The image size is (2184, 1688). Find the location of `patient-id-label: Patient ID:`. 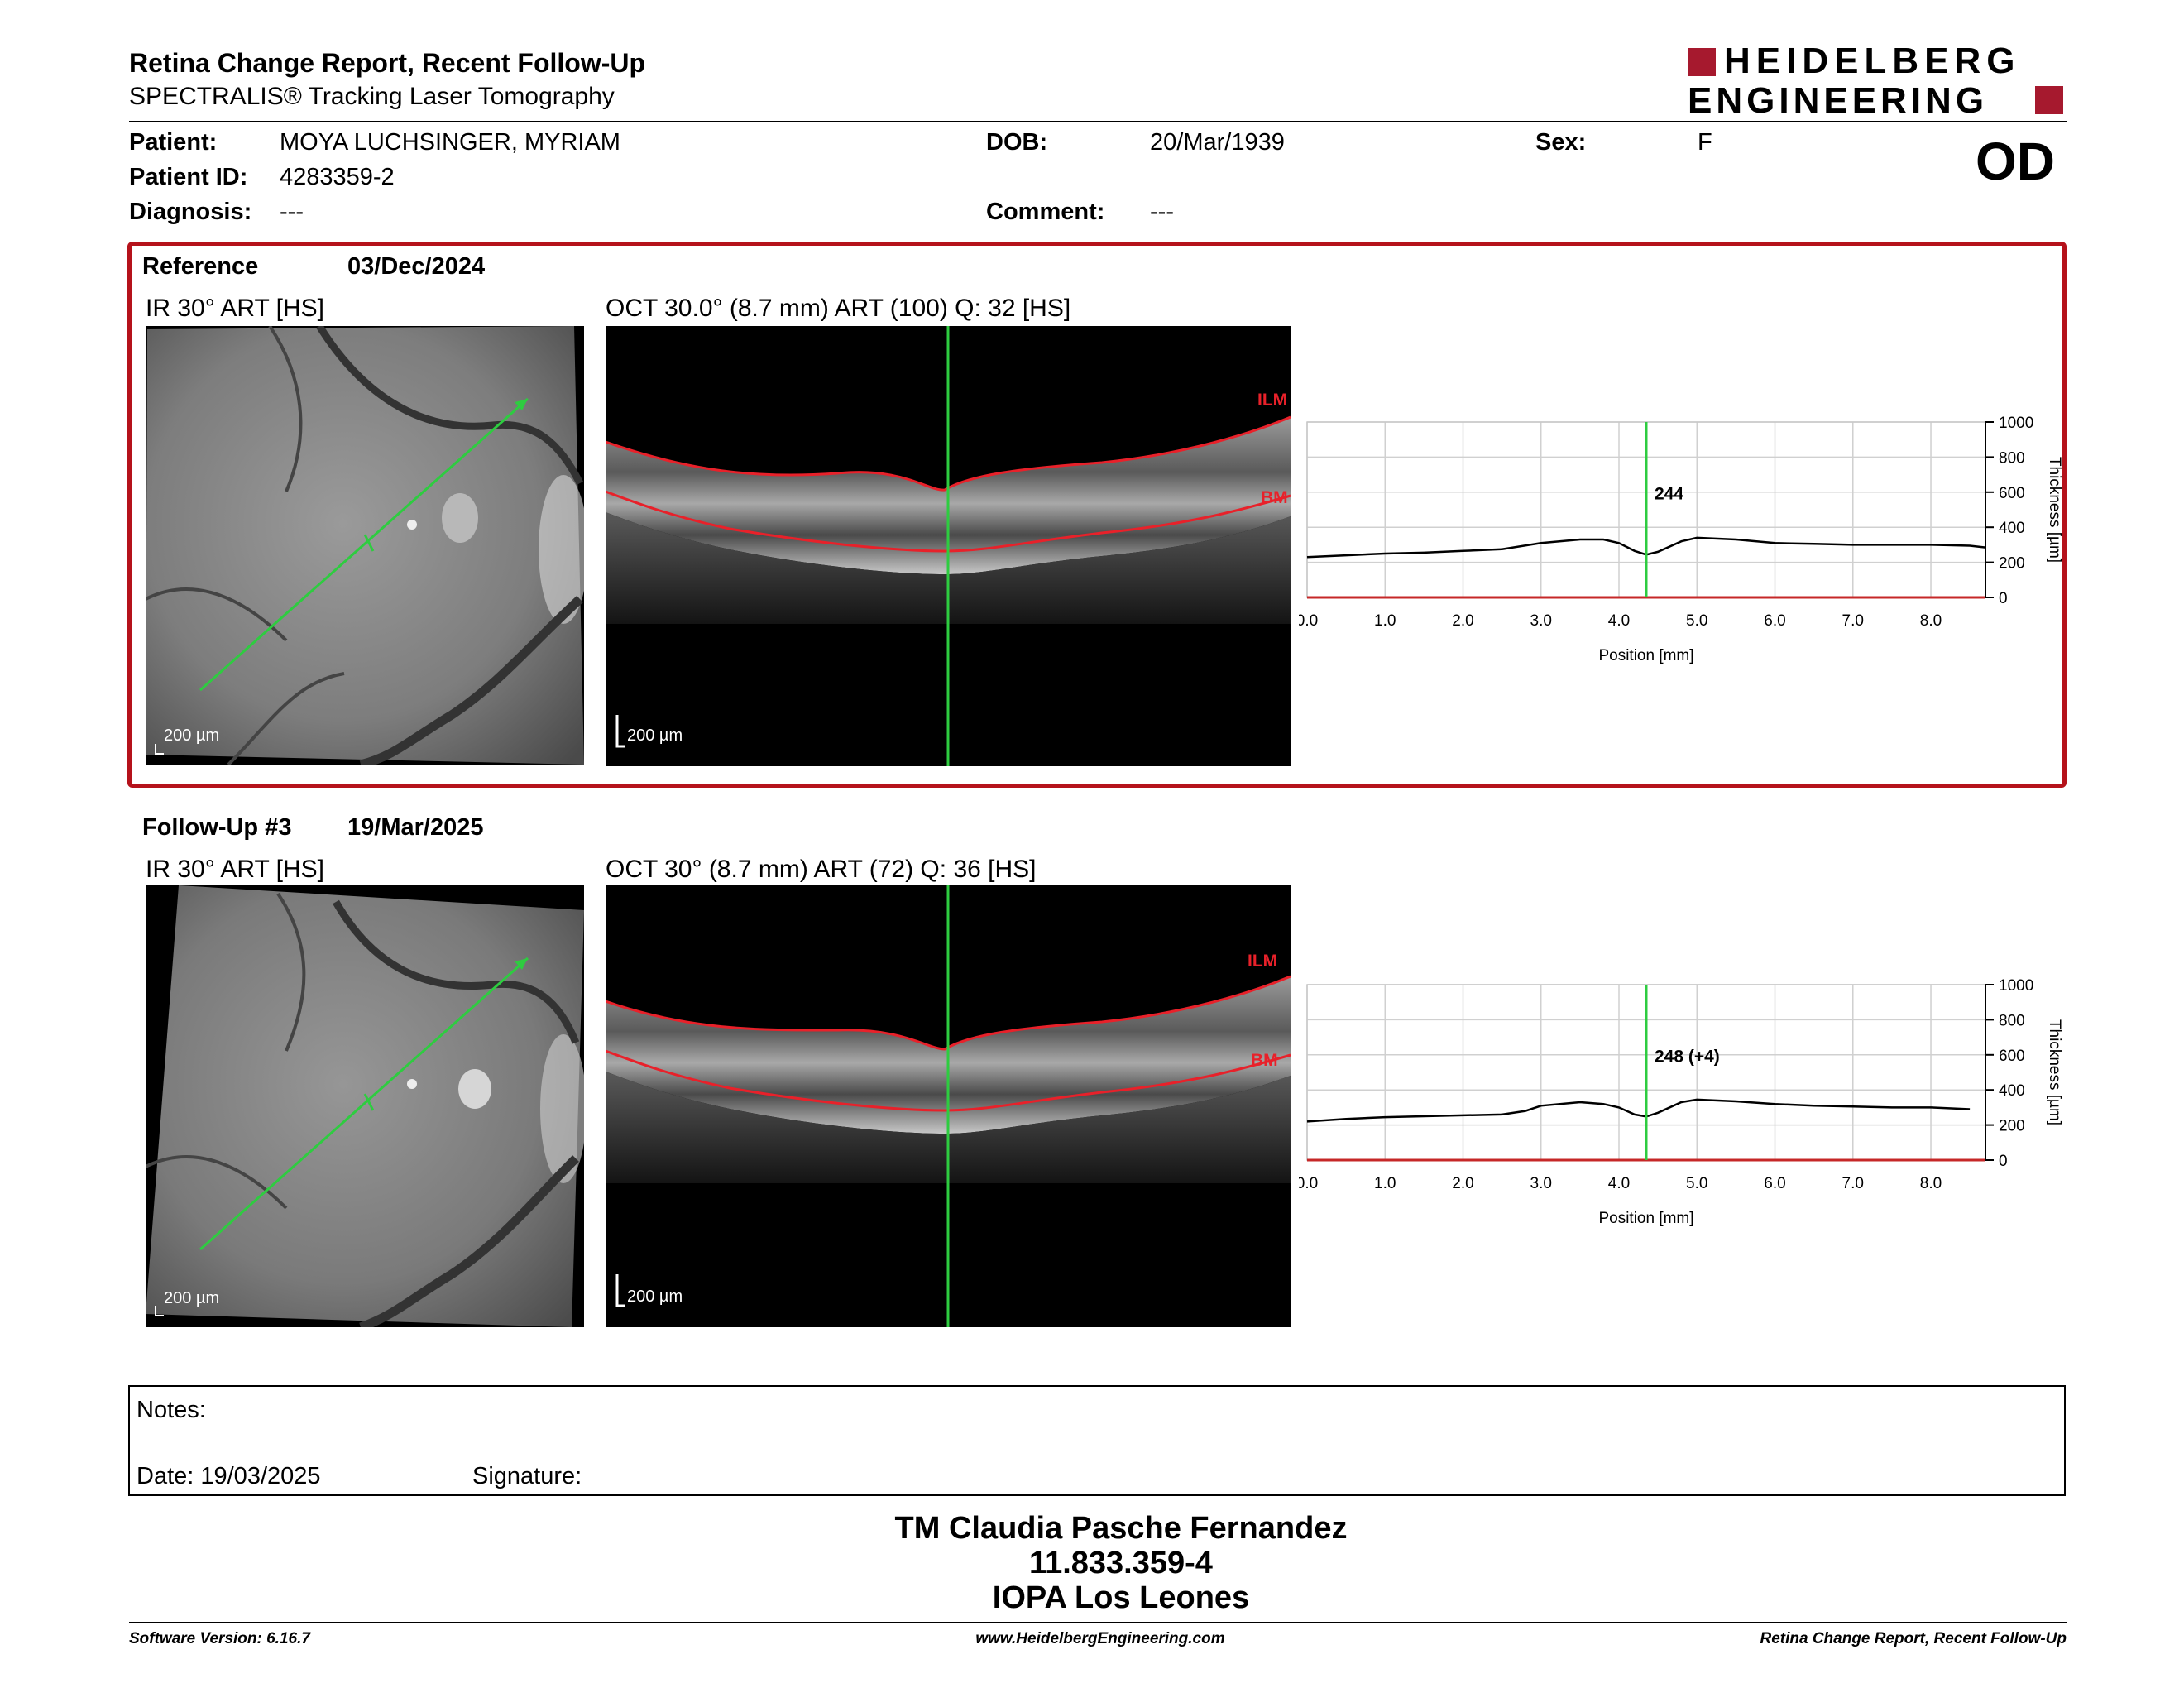

patient-id-label: Patient ID: is located at coordinates (188, 177).